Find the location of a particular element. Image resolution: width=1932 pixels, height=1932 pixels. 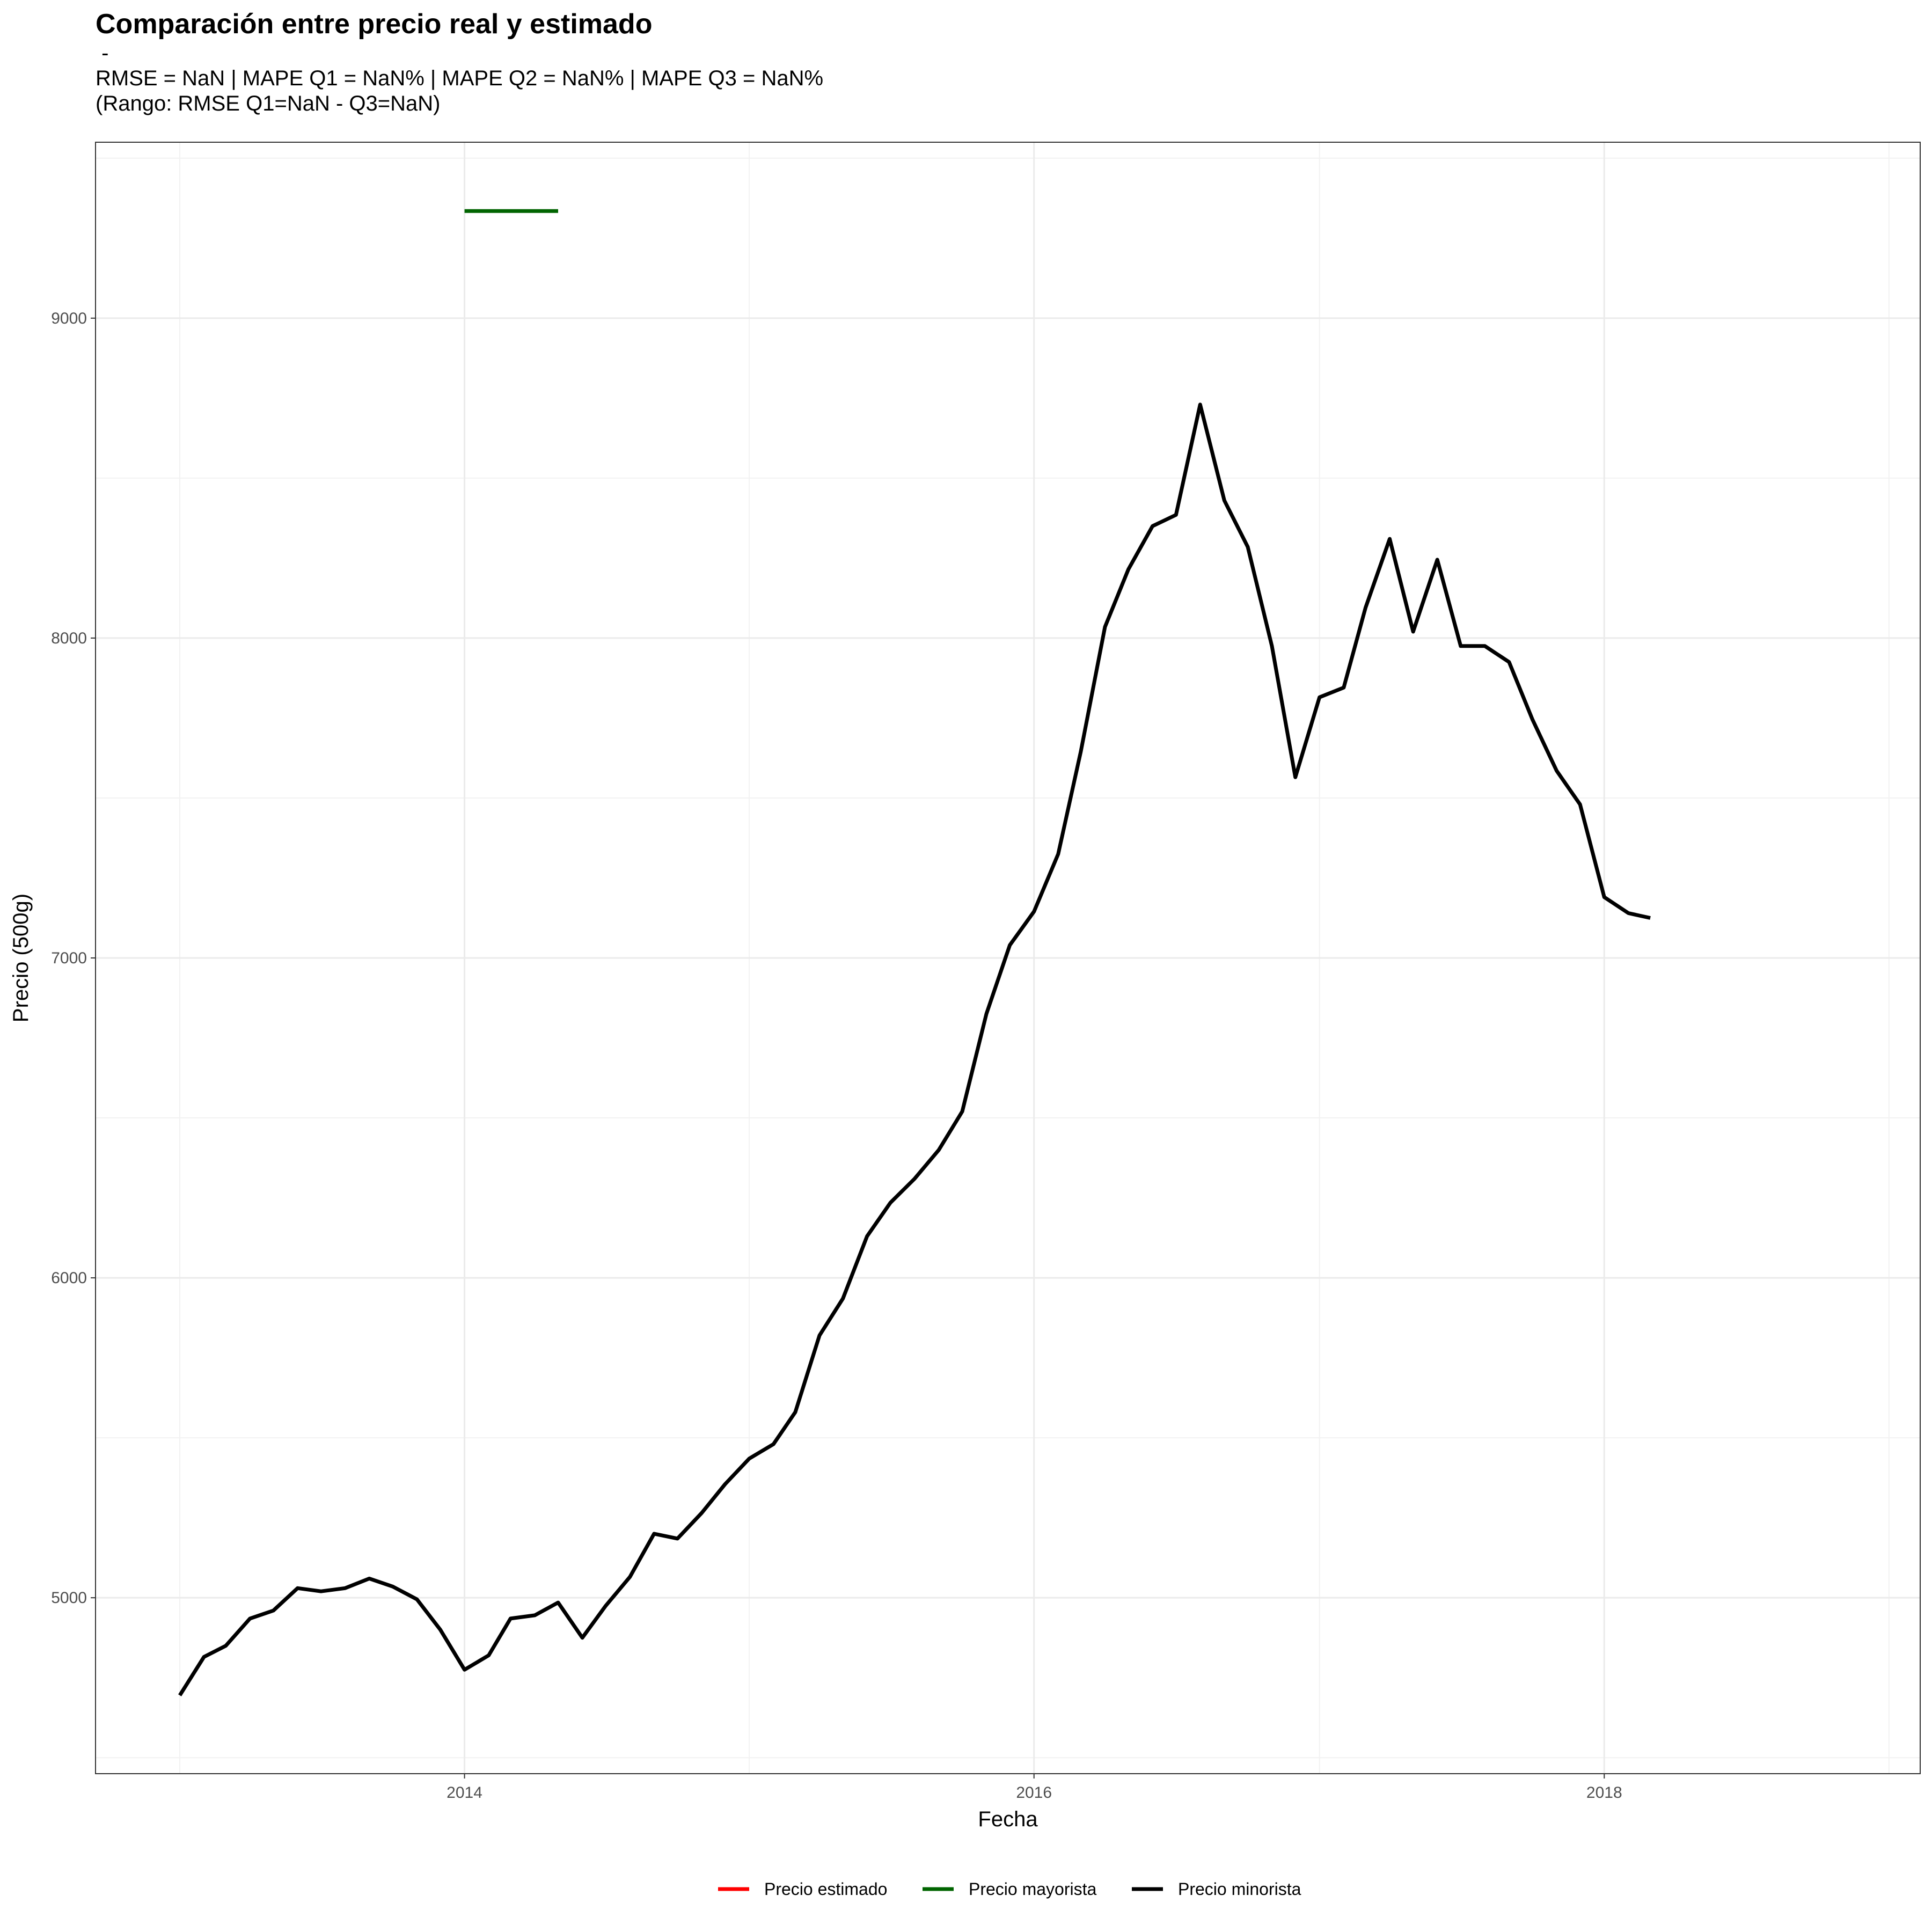

y-tick-label: 6000 is located at coordinates (69, 1278).